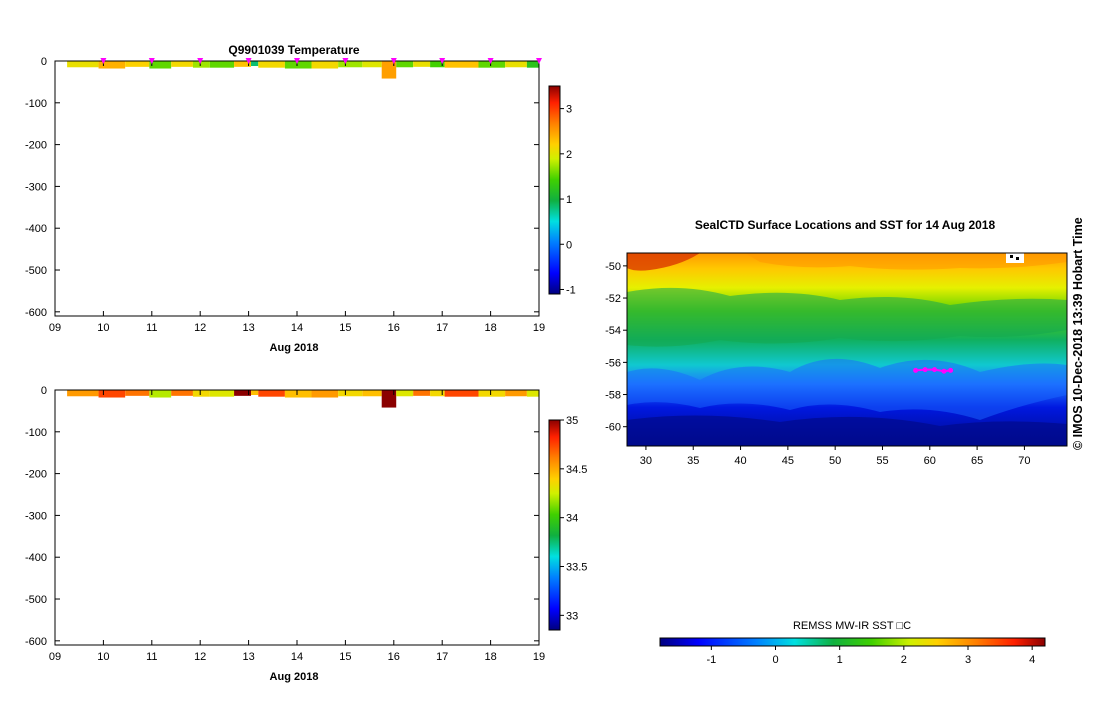  Describe the element at coordinates (103, 328) in the screenshot. I see `p1-xtick-label: 10` at that location.